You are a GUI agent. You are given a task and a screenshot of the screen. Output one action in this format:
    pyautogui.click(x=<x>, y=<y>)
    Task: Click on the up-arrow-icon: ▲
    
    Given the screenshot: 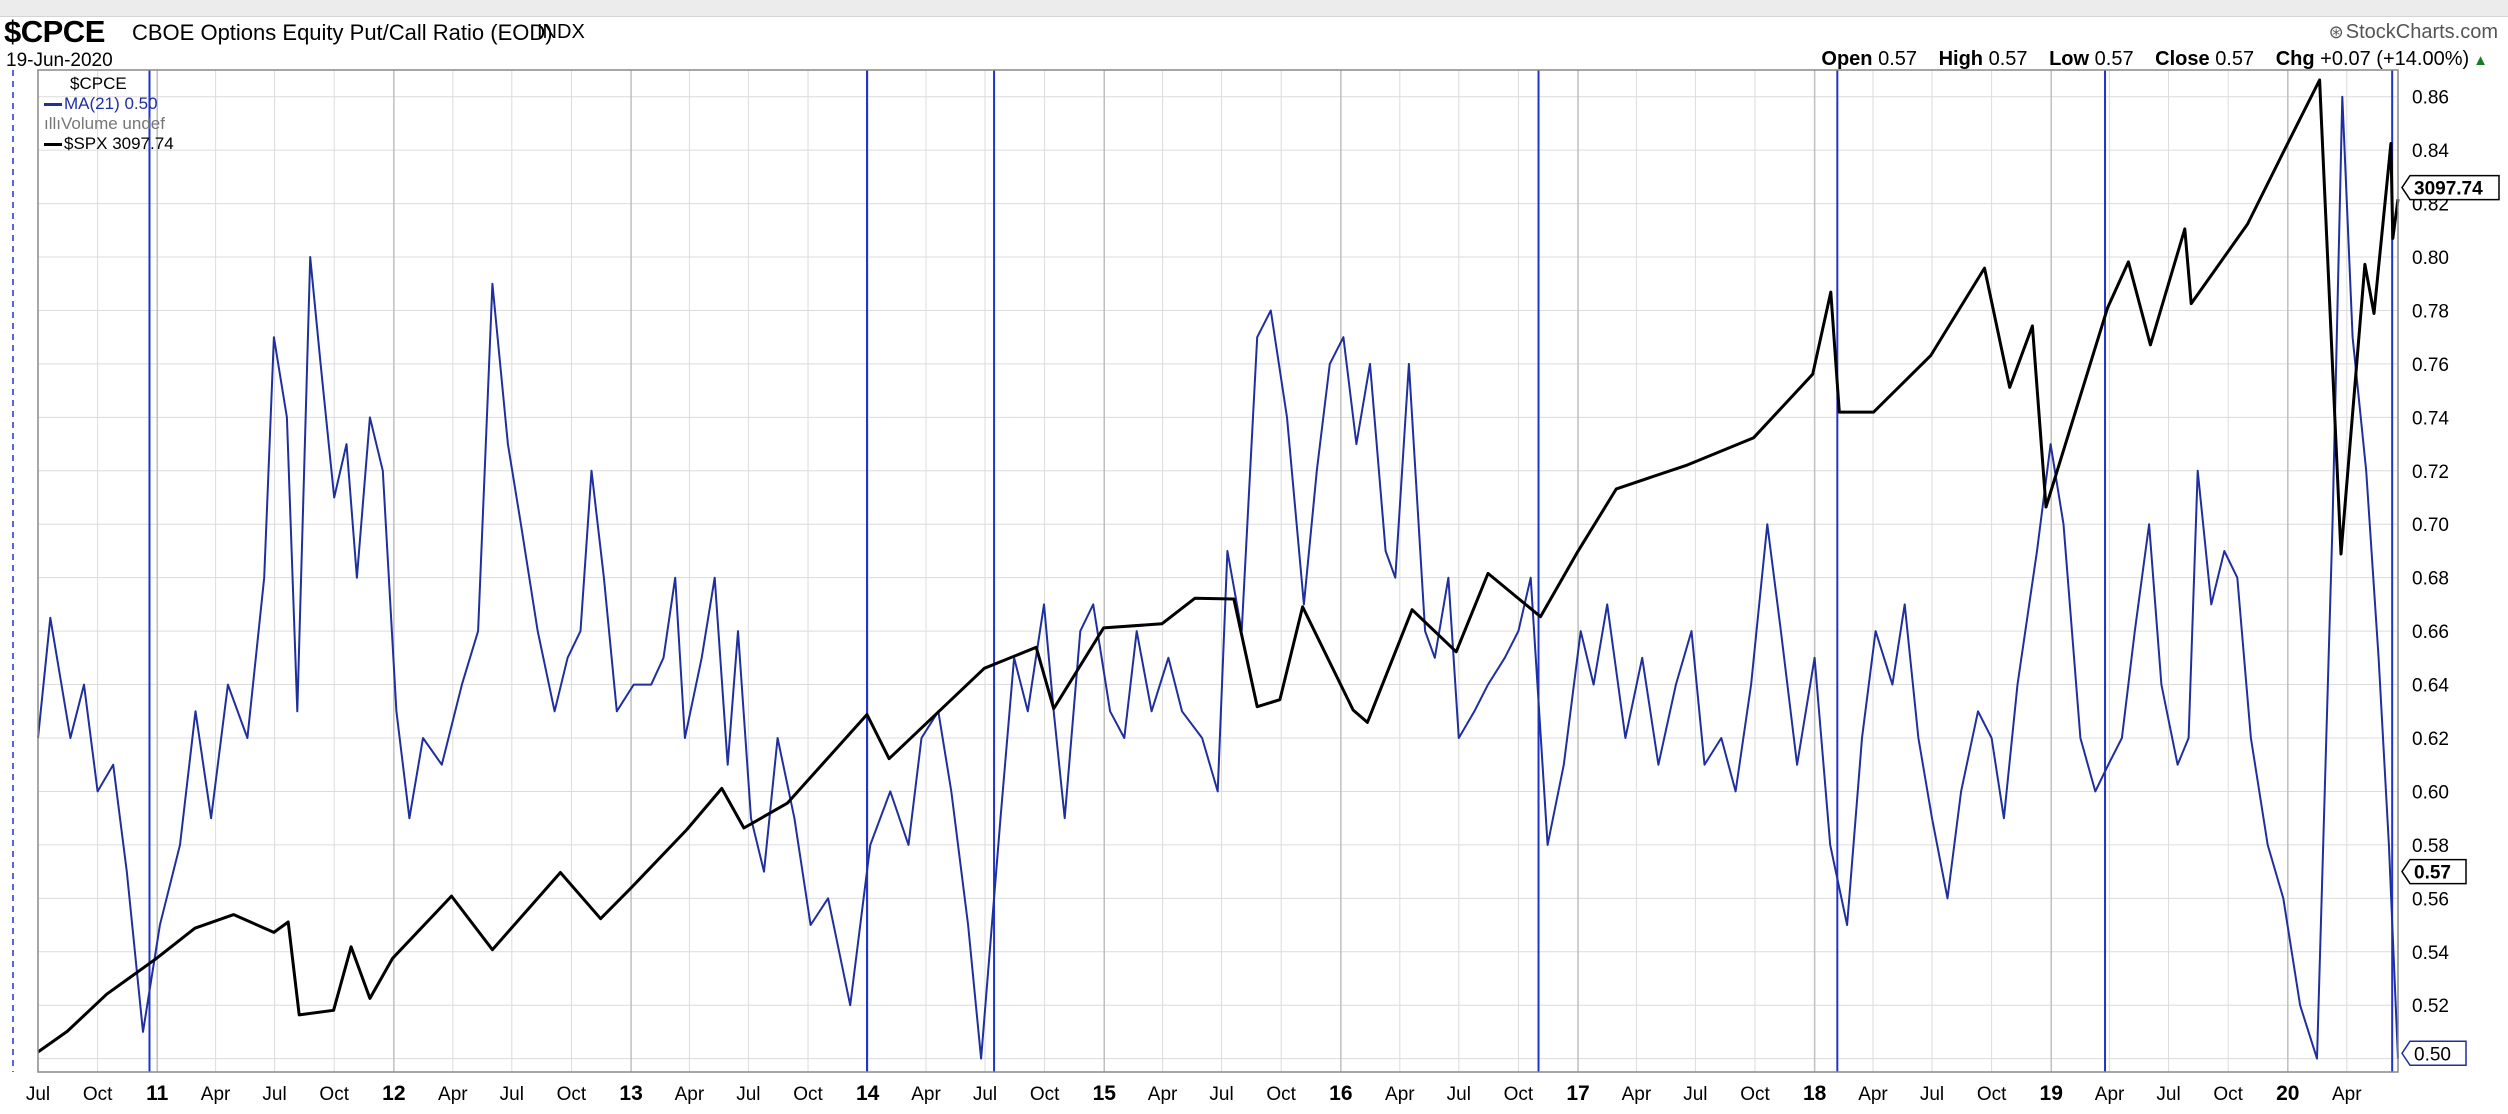 What is the action you would take?
    pyautogui.click(x=2480, y=60)
    